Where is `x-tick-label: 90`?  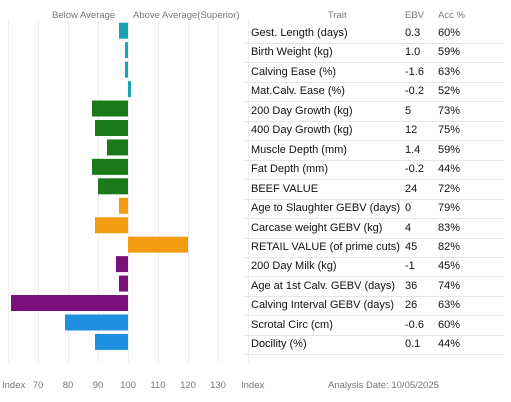 x-tick-label: 90 is located at coordinates (98, 385).